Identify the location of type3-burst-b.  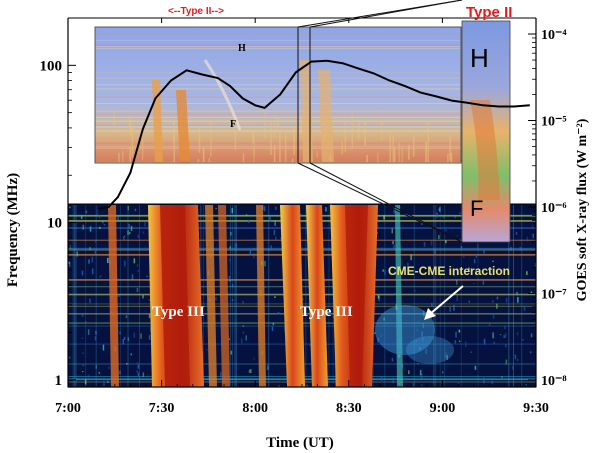
(329, 296).